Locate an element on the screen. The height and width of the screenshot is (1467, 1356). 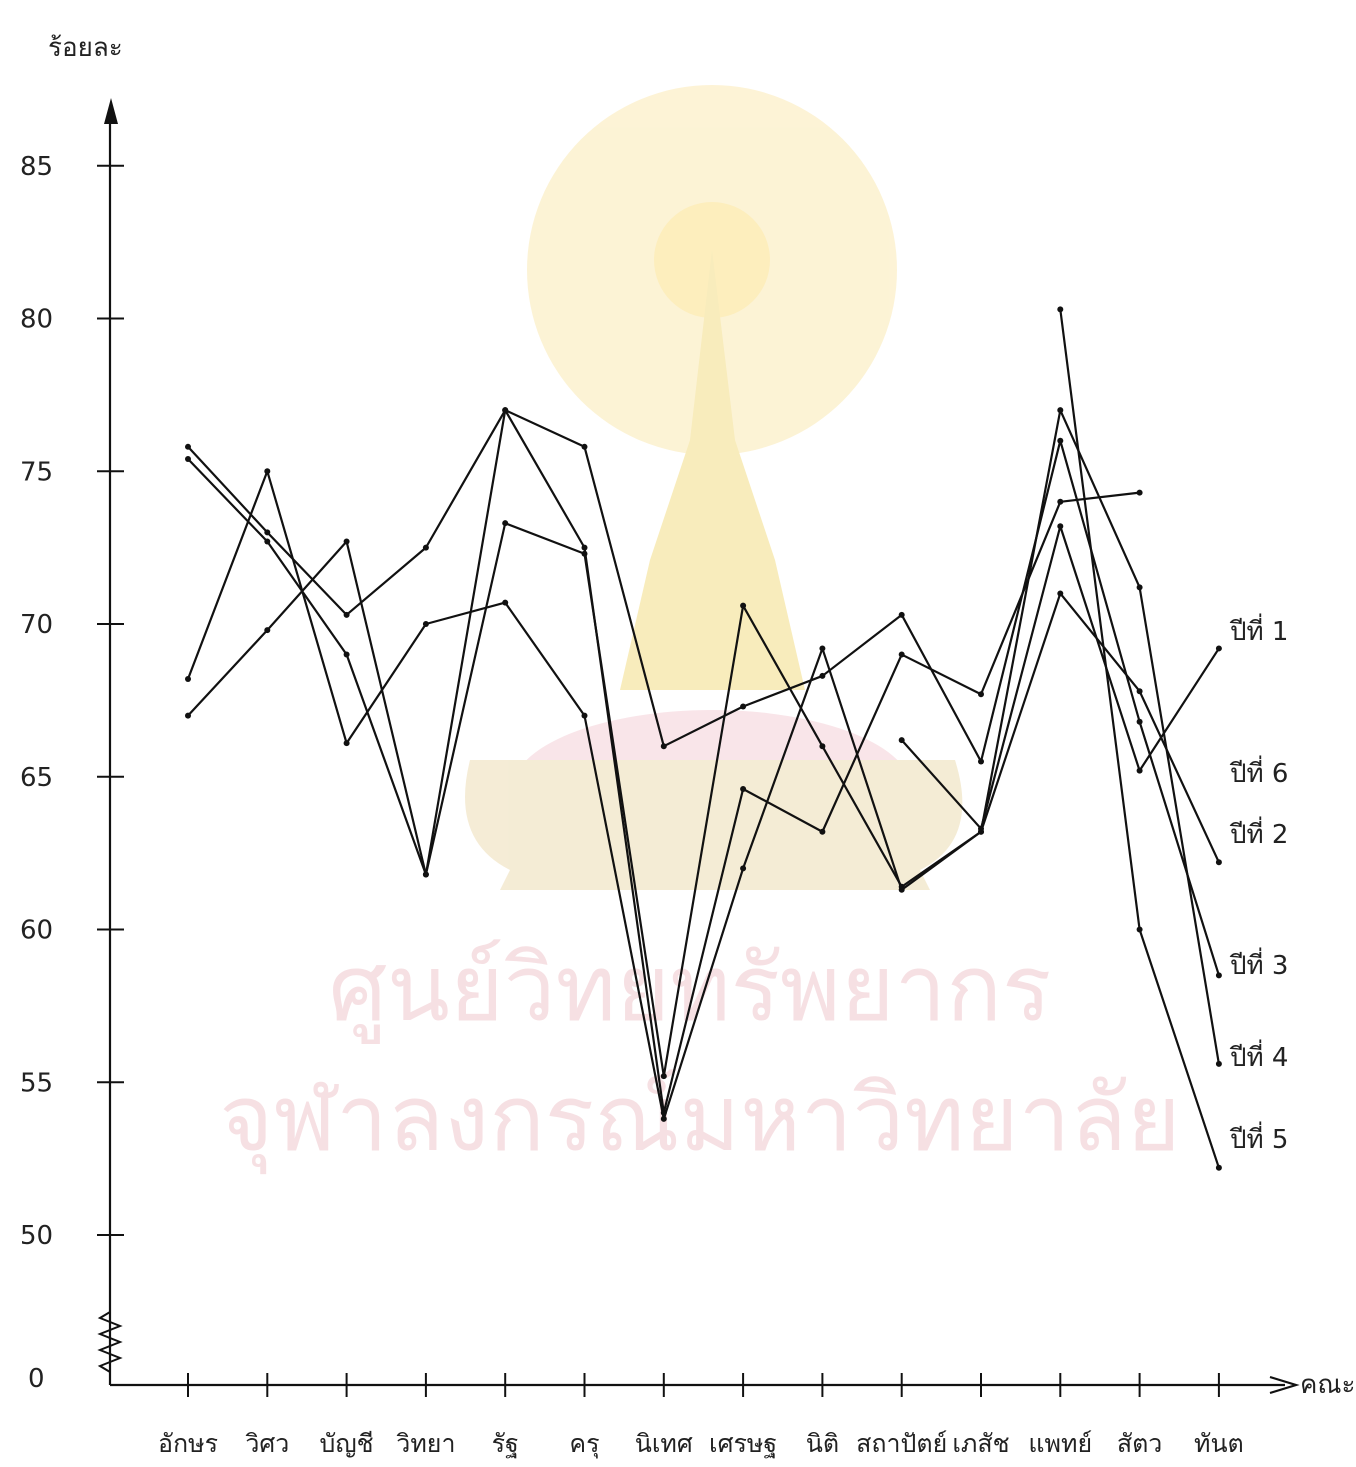
y-tick-label: 65 is located at coordinates (36, 778).